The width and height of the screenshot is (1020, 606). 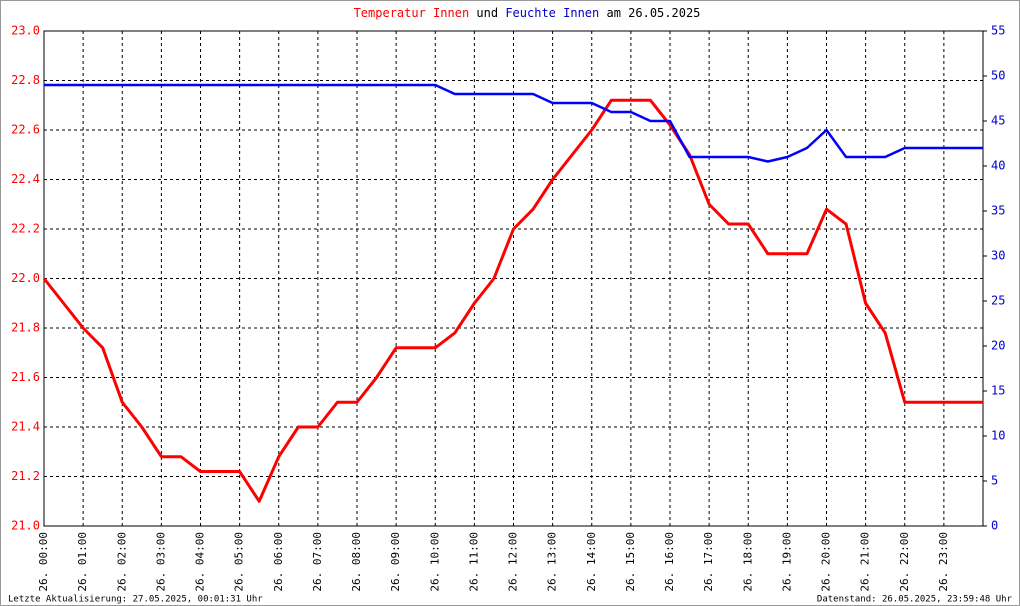 I want to click on title-hum: Feuchte Innen, so click(x=552, y=13).